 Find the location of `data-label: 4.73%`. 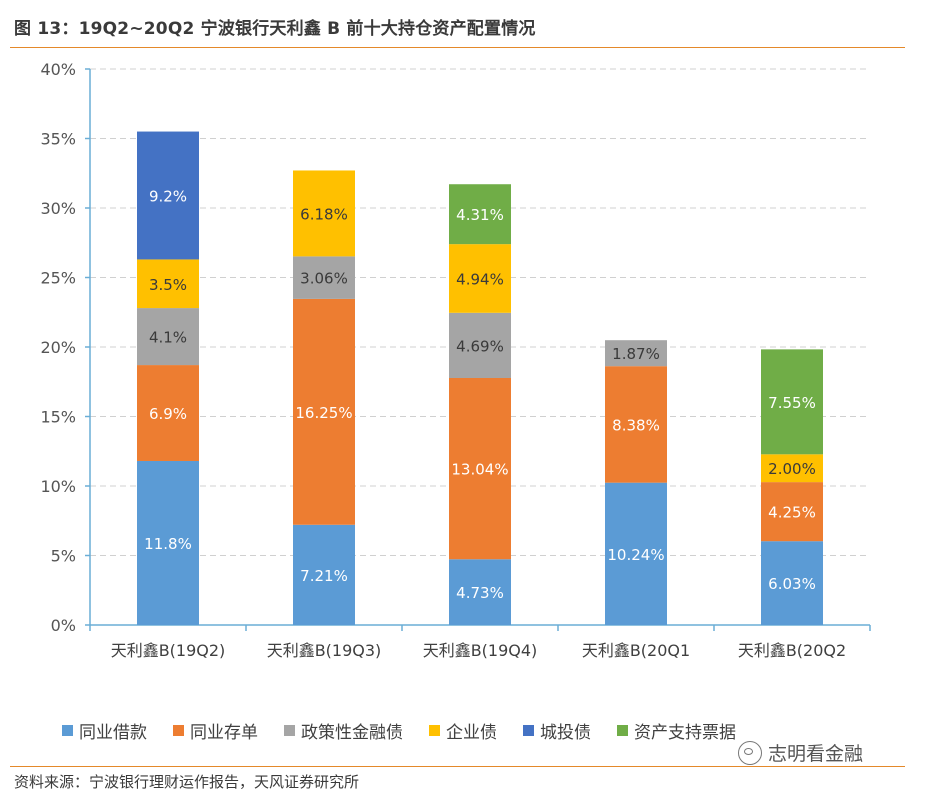

data-label: 4.73% is located at coordinates (480, 593).